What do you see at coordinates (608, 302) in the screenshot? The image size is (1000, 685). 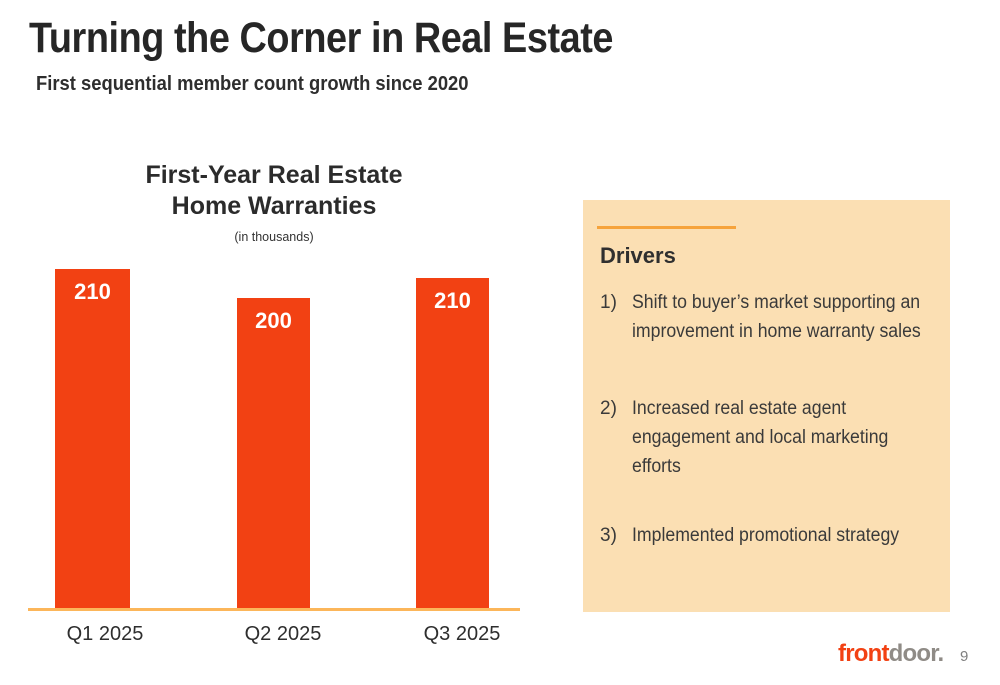 I see `driver-item-number: 1)` at bounding box center [608, 302].